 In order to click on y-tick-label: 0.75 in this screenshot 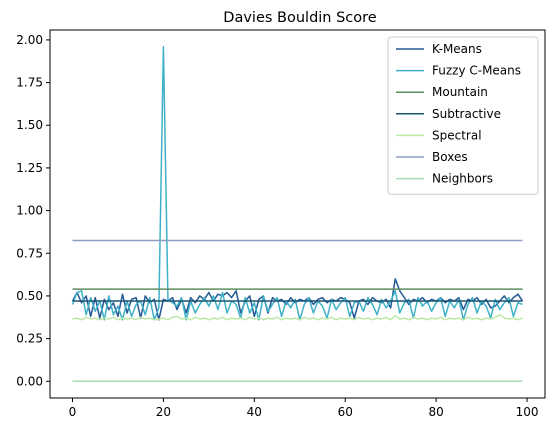, I will do `click(29, 253)`.